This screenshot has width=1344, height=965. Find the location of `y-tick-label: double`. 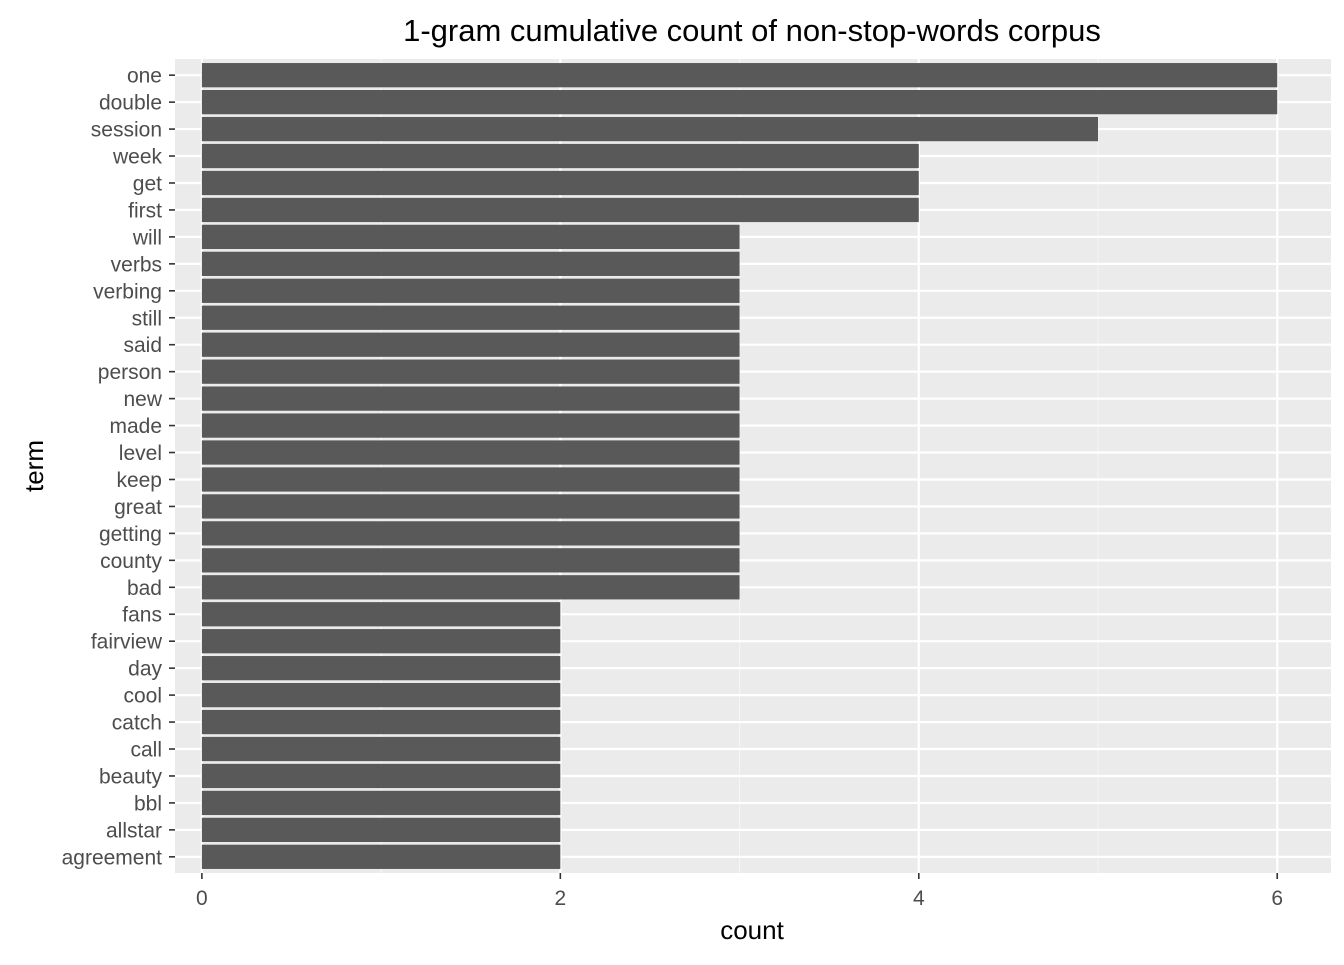

y-tick-label: double is located at coordinates (130, 103).